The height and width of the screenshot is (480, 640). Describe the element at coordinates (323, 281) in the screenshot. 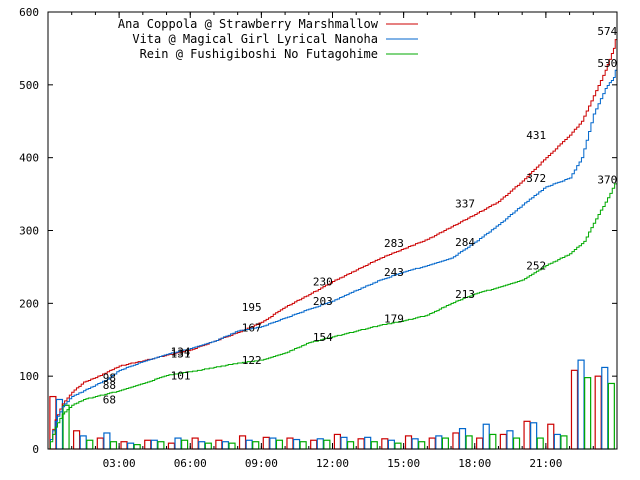

I see `data-label: 230` at that location.